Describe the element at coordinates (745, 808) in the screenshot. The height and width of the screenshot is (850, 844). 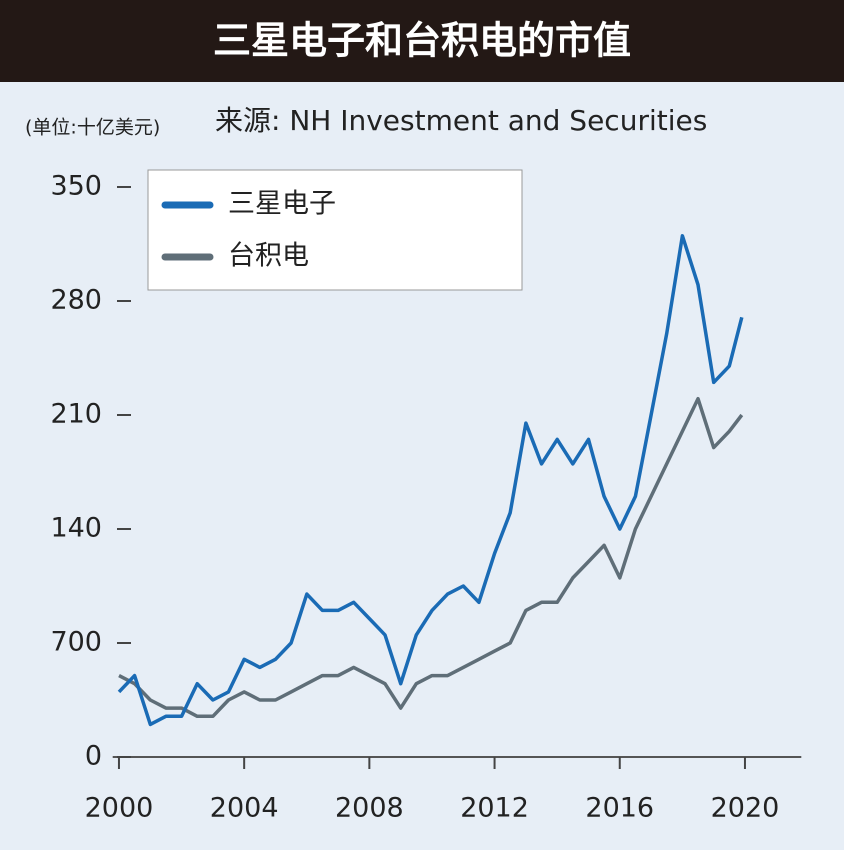
I see `x-tick-label: 2020` at that location.